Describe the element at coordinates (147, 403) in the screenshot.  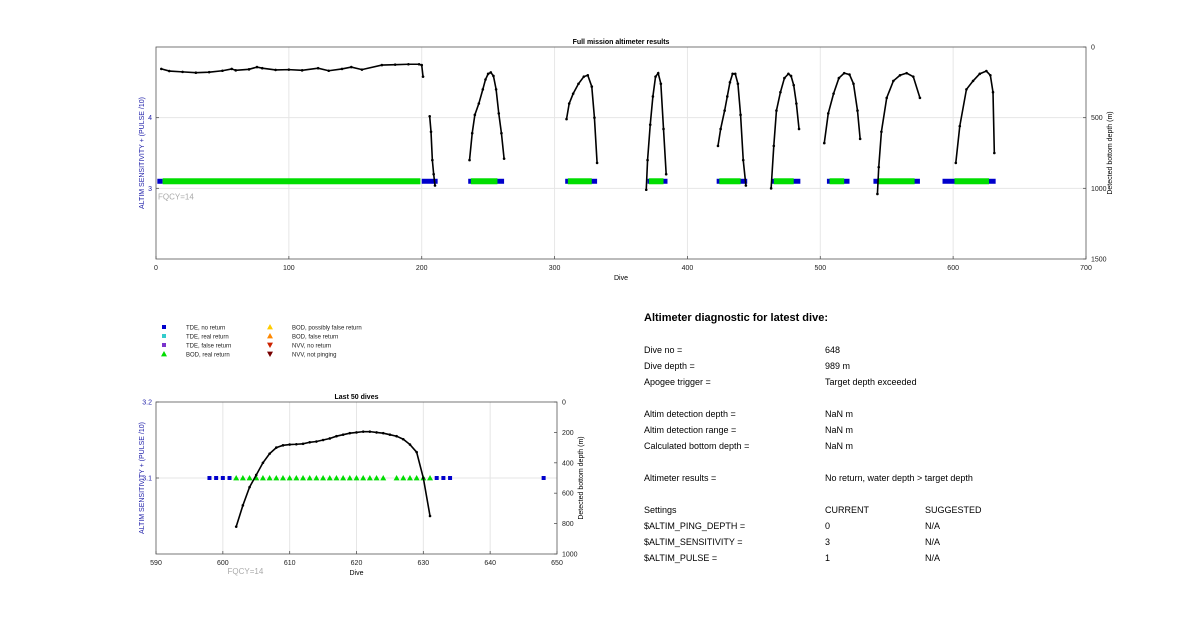
I see `y-tick-label: 3.2` at that location.